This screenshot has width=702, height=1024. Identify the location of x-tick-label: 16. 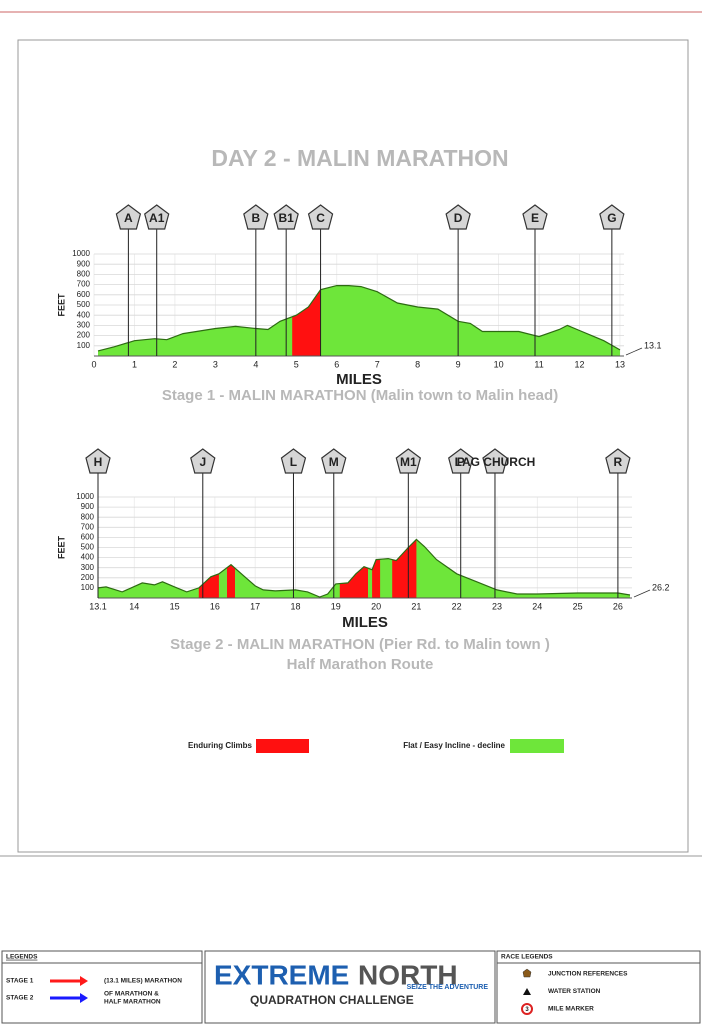
(215, 606).